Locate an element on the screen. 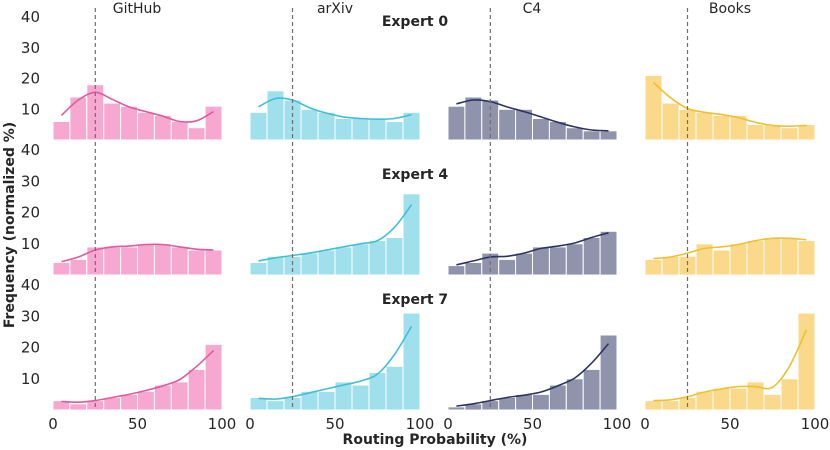 Image resolution: width=830 pixels, height=450 pixels. kde-curve-expert-4-github is located at coordinates (137, 253).